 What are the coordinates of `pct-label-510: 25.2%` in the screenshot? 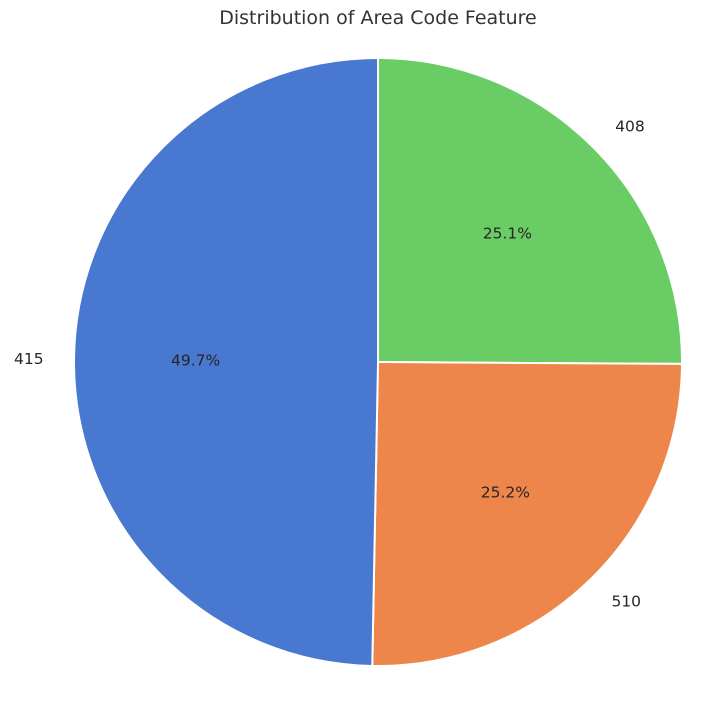 It's located at (505, 493).